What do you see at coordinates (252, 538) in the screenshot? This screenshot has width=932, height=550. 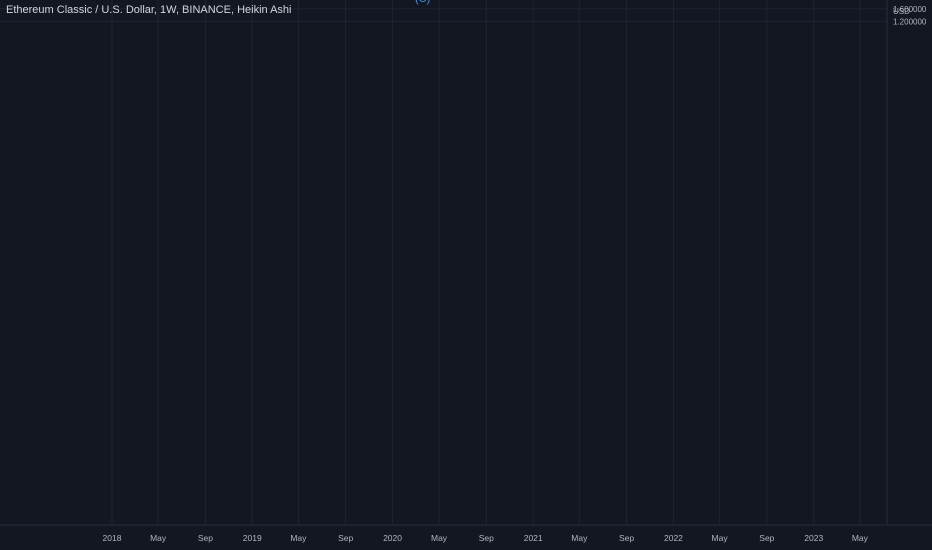 I see `time-axis-tick: 2019` at bounding box center [252, 538].